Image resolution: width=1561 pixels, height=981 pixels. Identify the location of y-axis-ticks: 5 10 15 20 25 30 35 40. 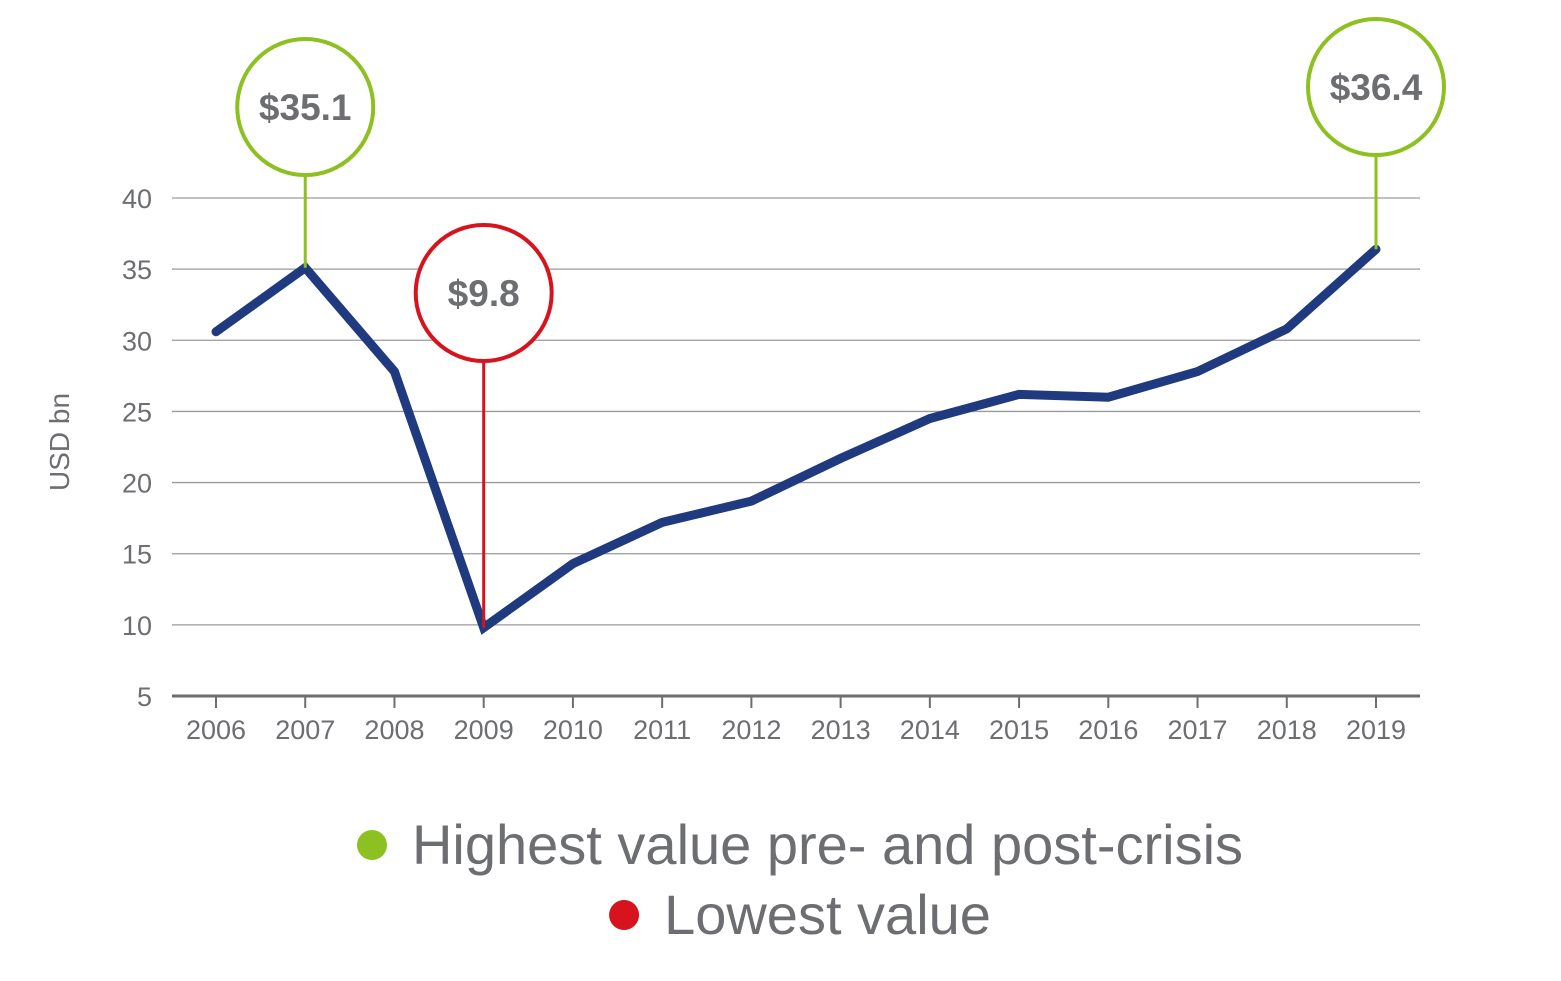
(137, 448).